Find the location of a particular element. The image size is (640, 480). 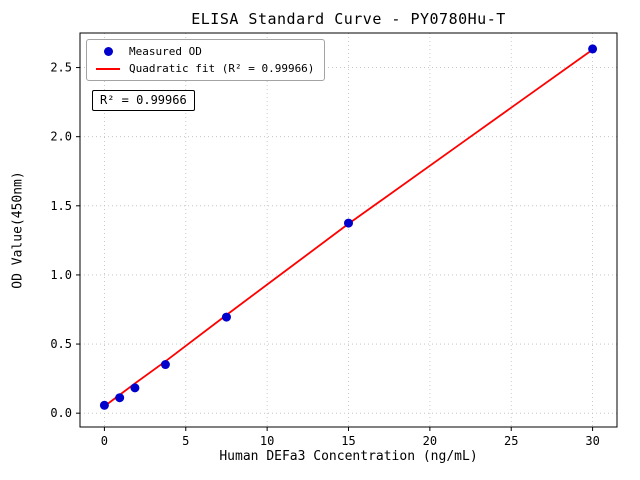

legend-label-measured-od: Measured OD is located at coordinates (165, 51).